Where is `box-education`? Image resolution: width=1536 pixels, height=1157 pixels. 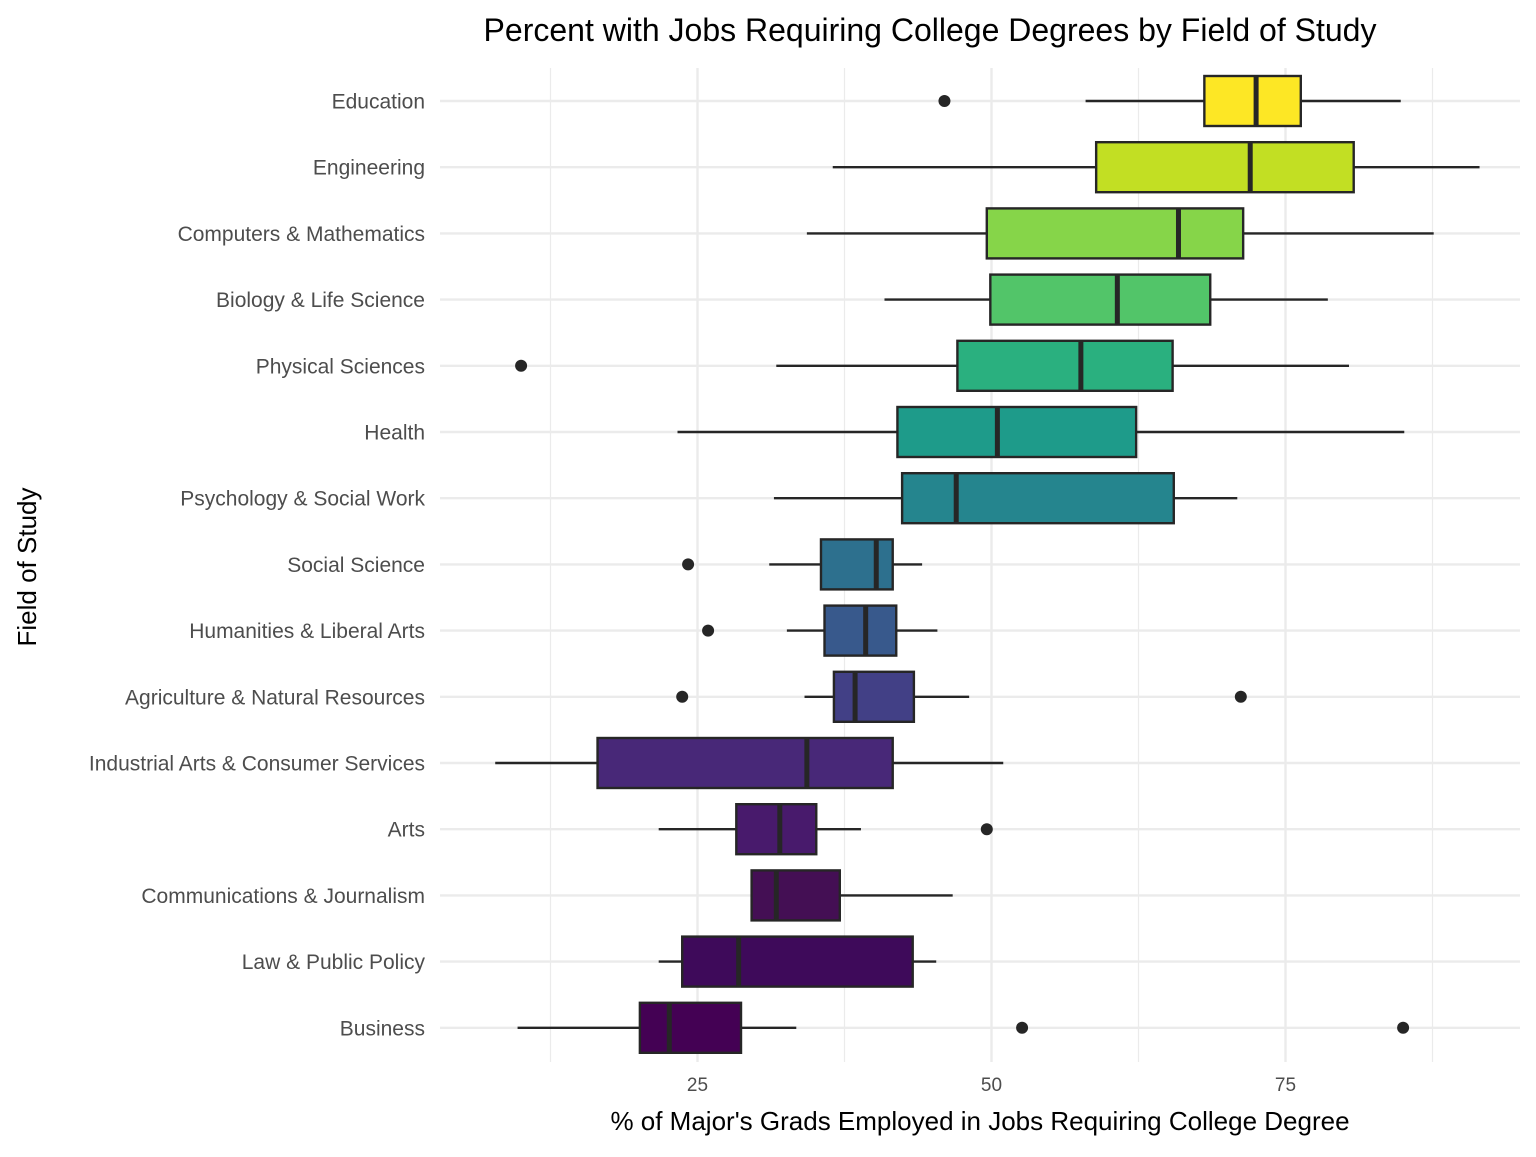 box-education is located at coordinates (1169, 101).